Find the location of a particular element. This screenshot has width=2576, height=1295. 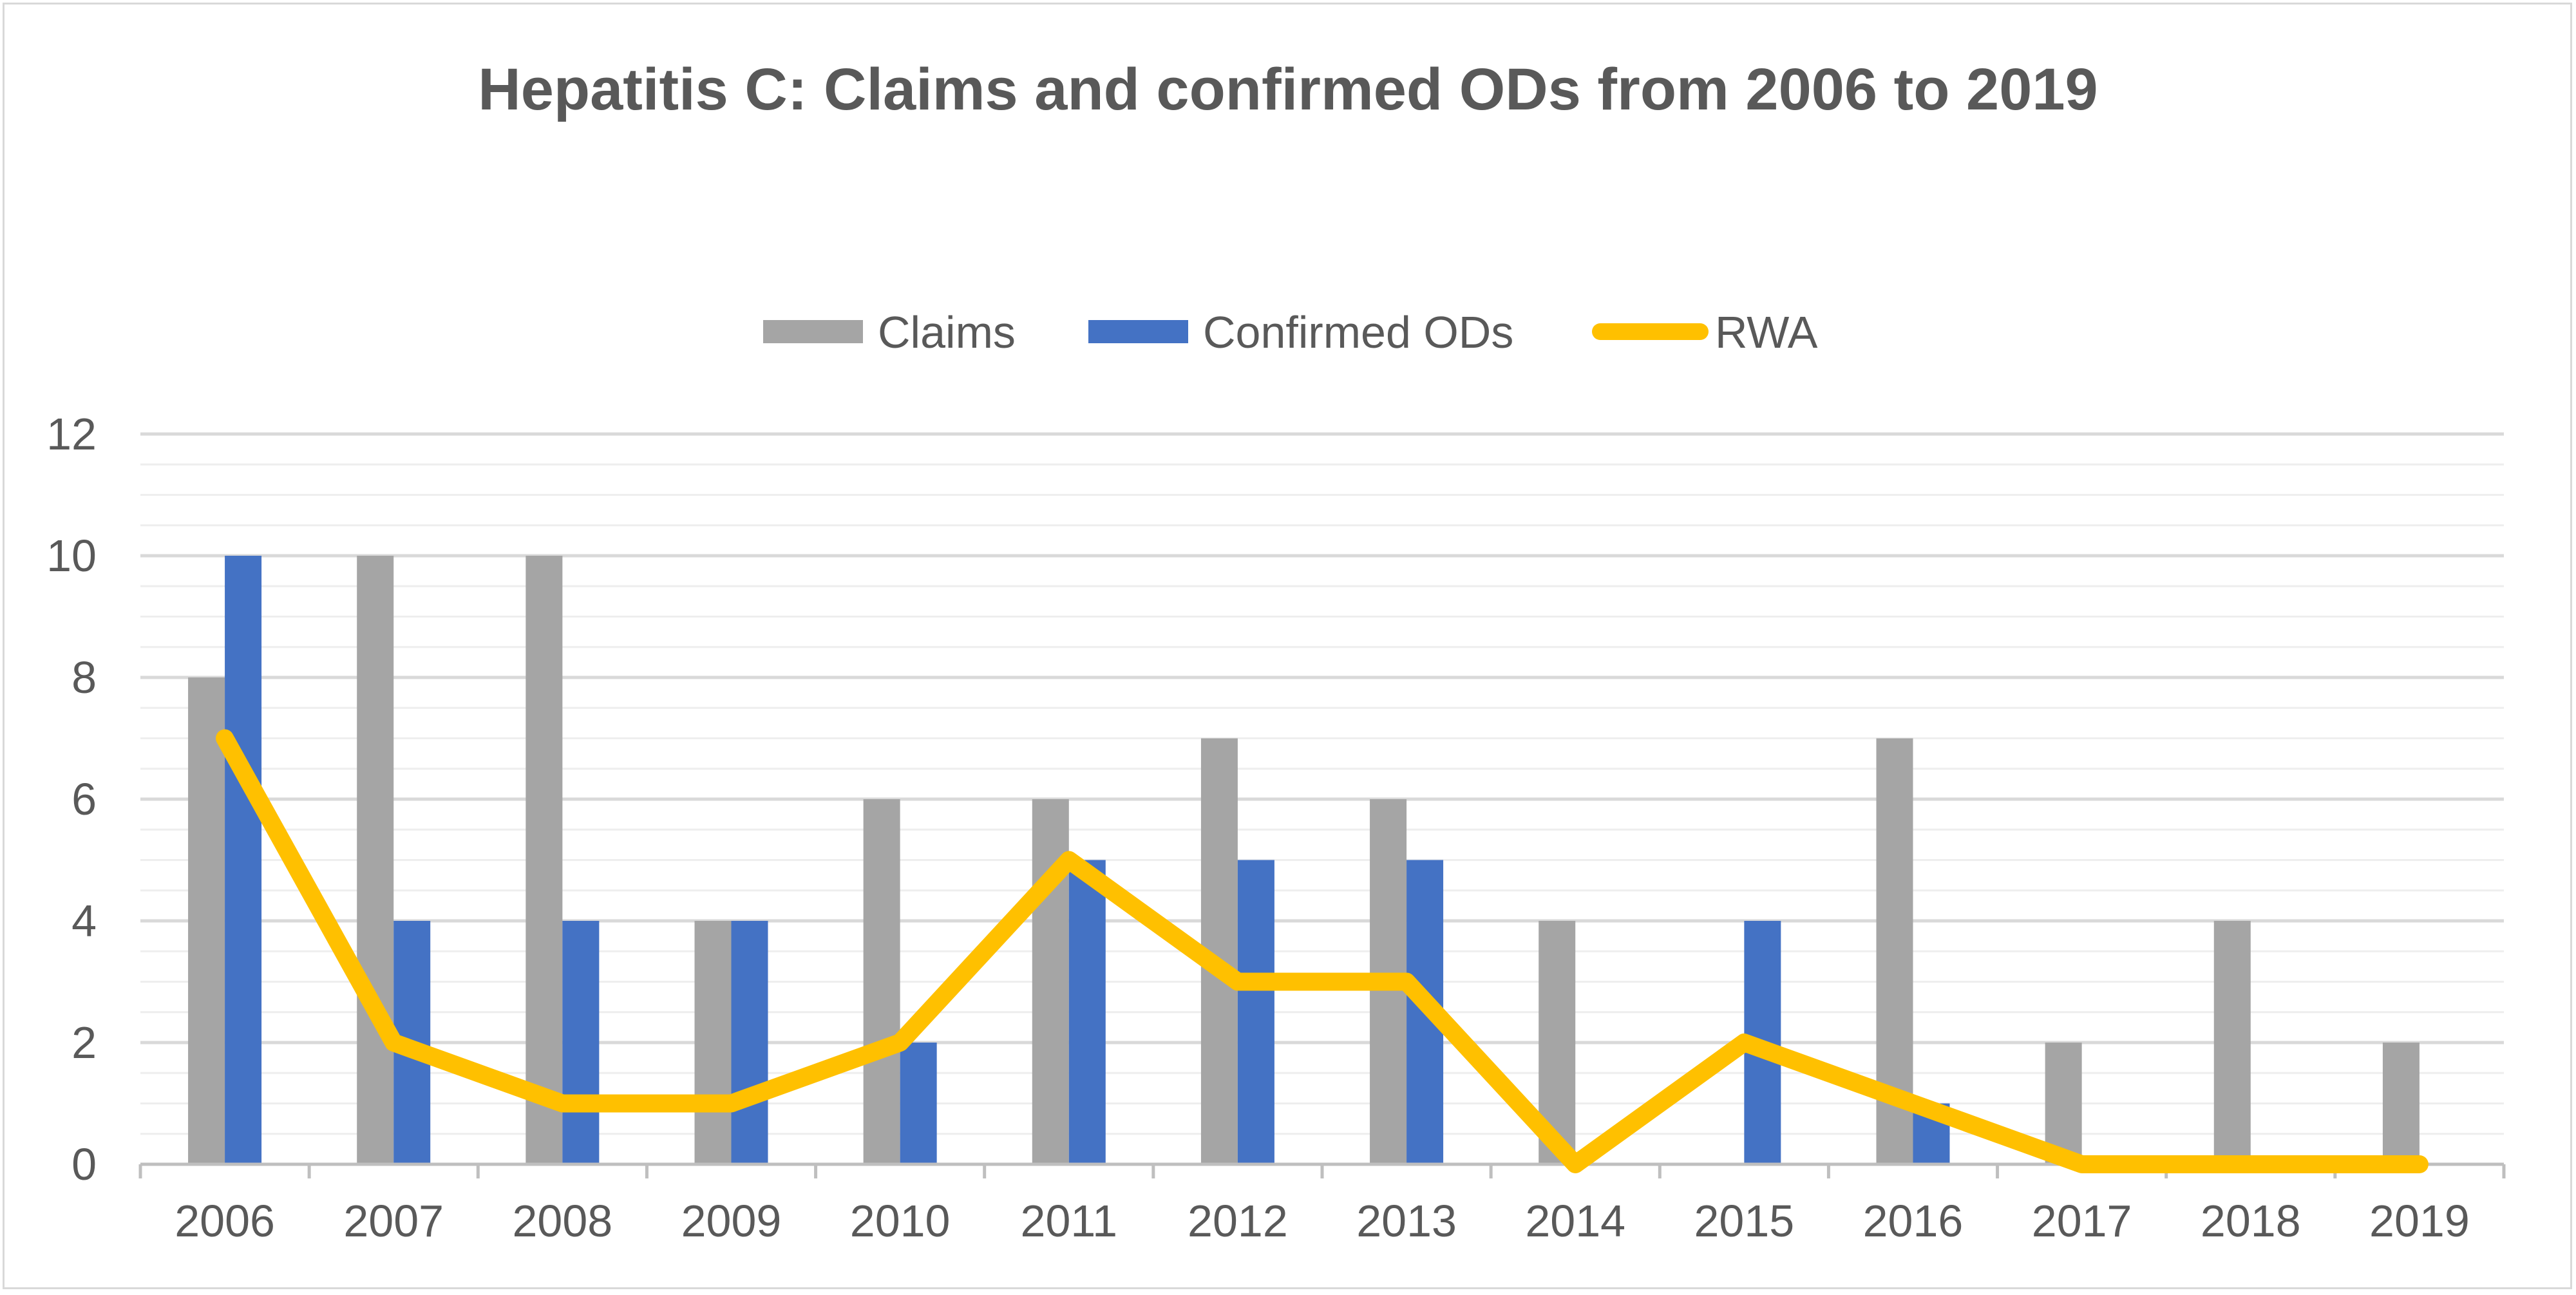

legend: Claims Confirmed ODs RWA is located at coordinates (1290, 332).